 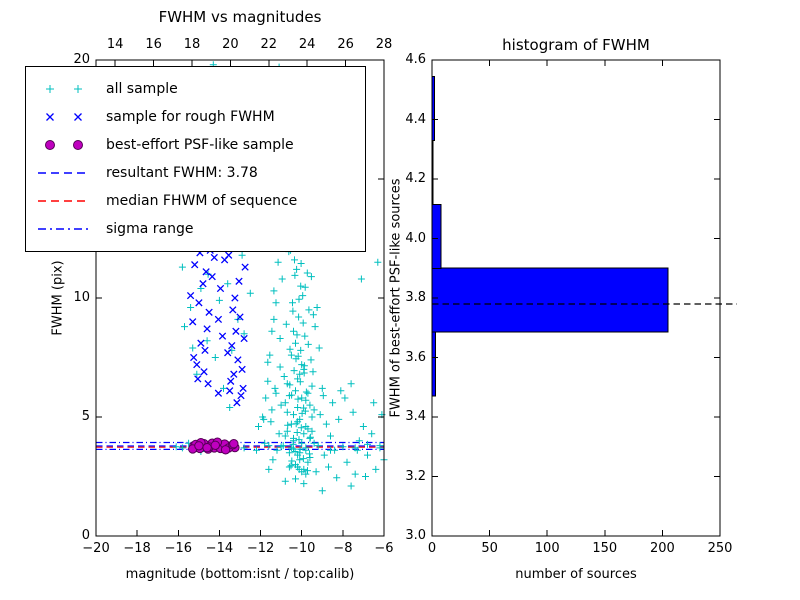 What do you see at coordinates (85, 416) in the screenshot?
I see `left-plot-y-tick-label: 5` at bounding box center [85, 416].